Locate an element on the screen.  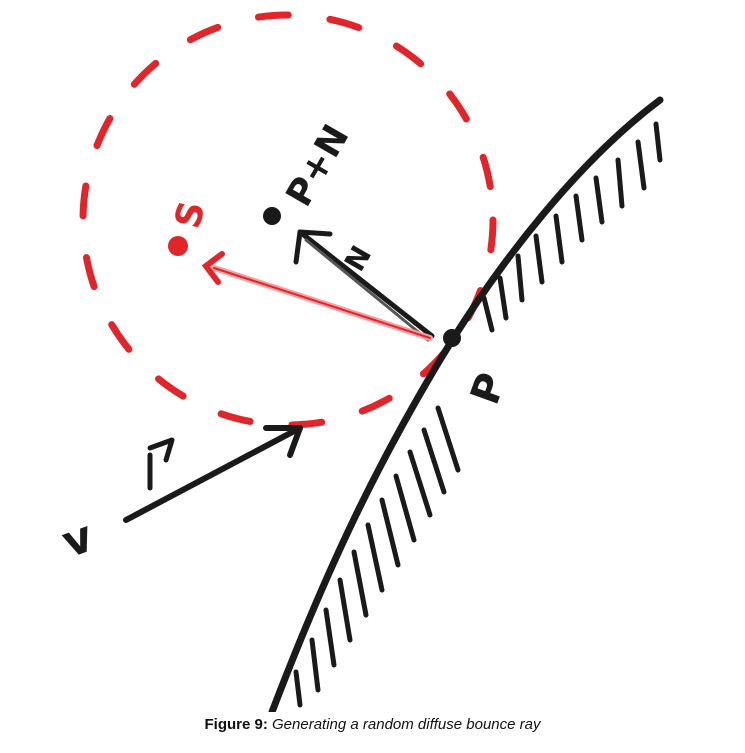
point-p is located at coordinates (452, 338).